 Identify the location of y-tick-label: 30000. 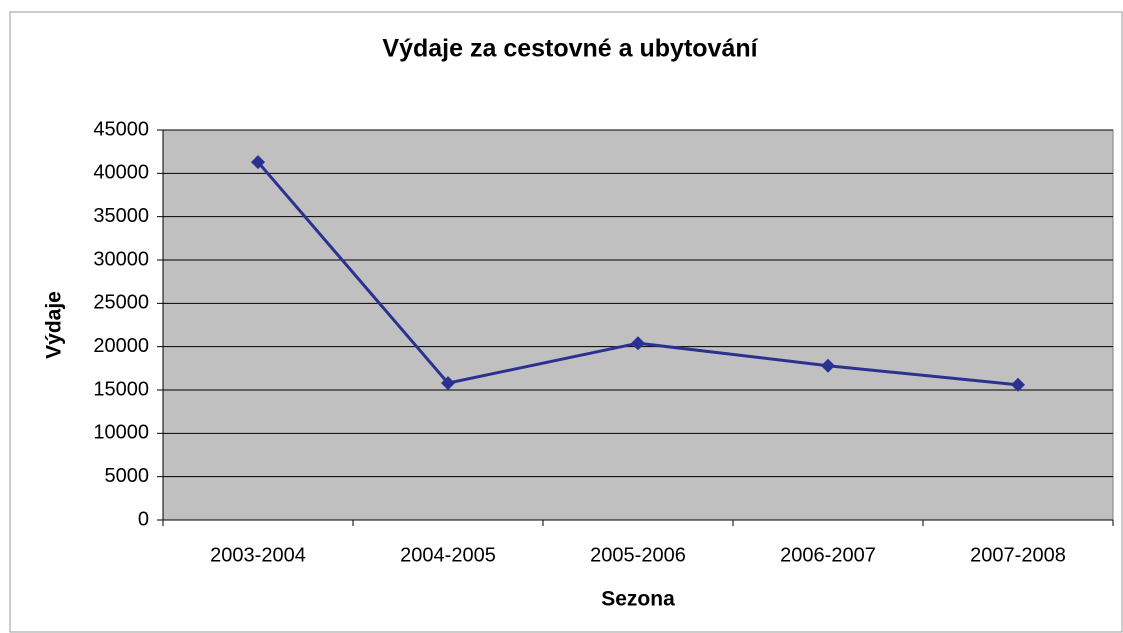
(121, 259).